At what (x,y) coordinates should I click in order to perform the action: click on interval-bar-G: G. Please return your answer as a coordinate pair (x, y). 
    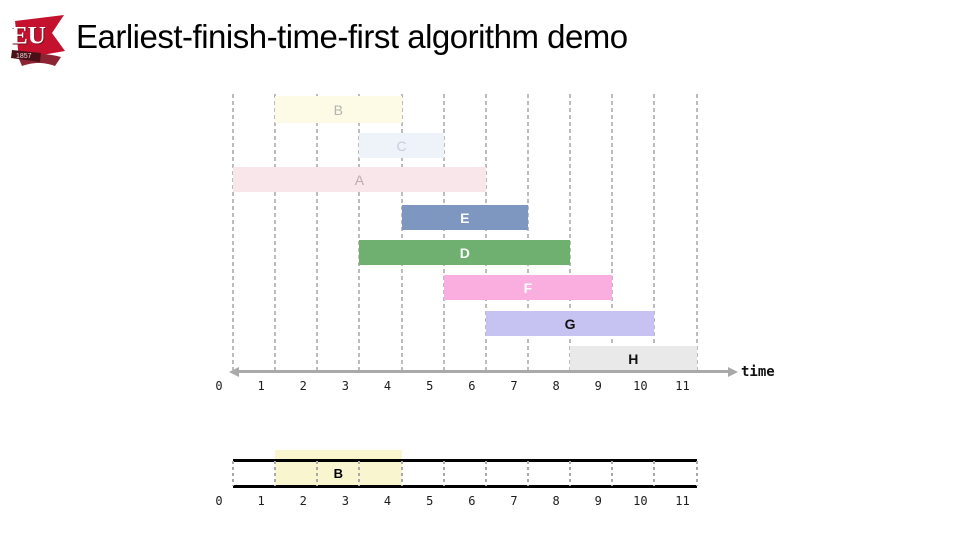
    Looking at the image, I should click on (570, 323).